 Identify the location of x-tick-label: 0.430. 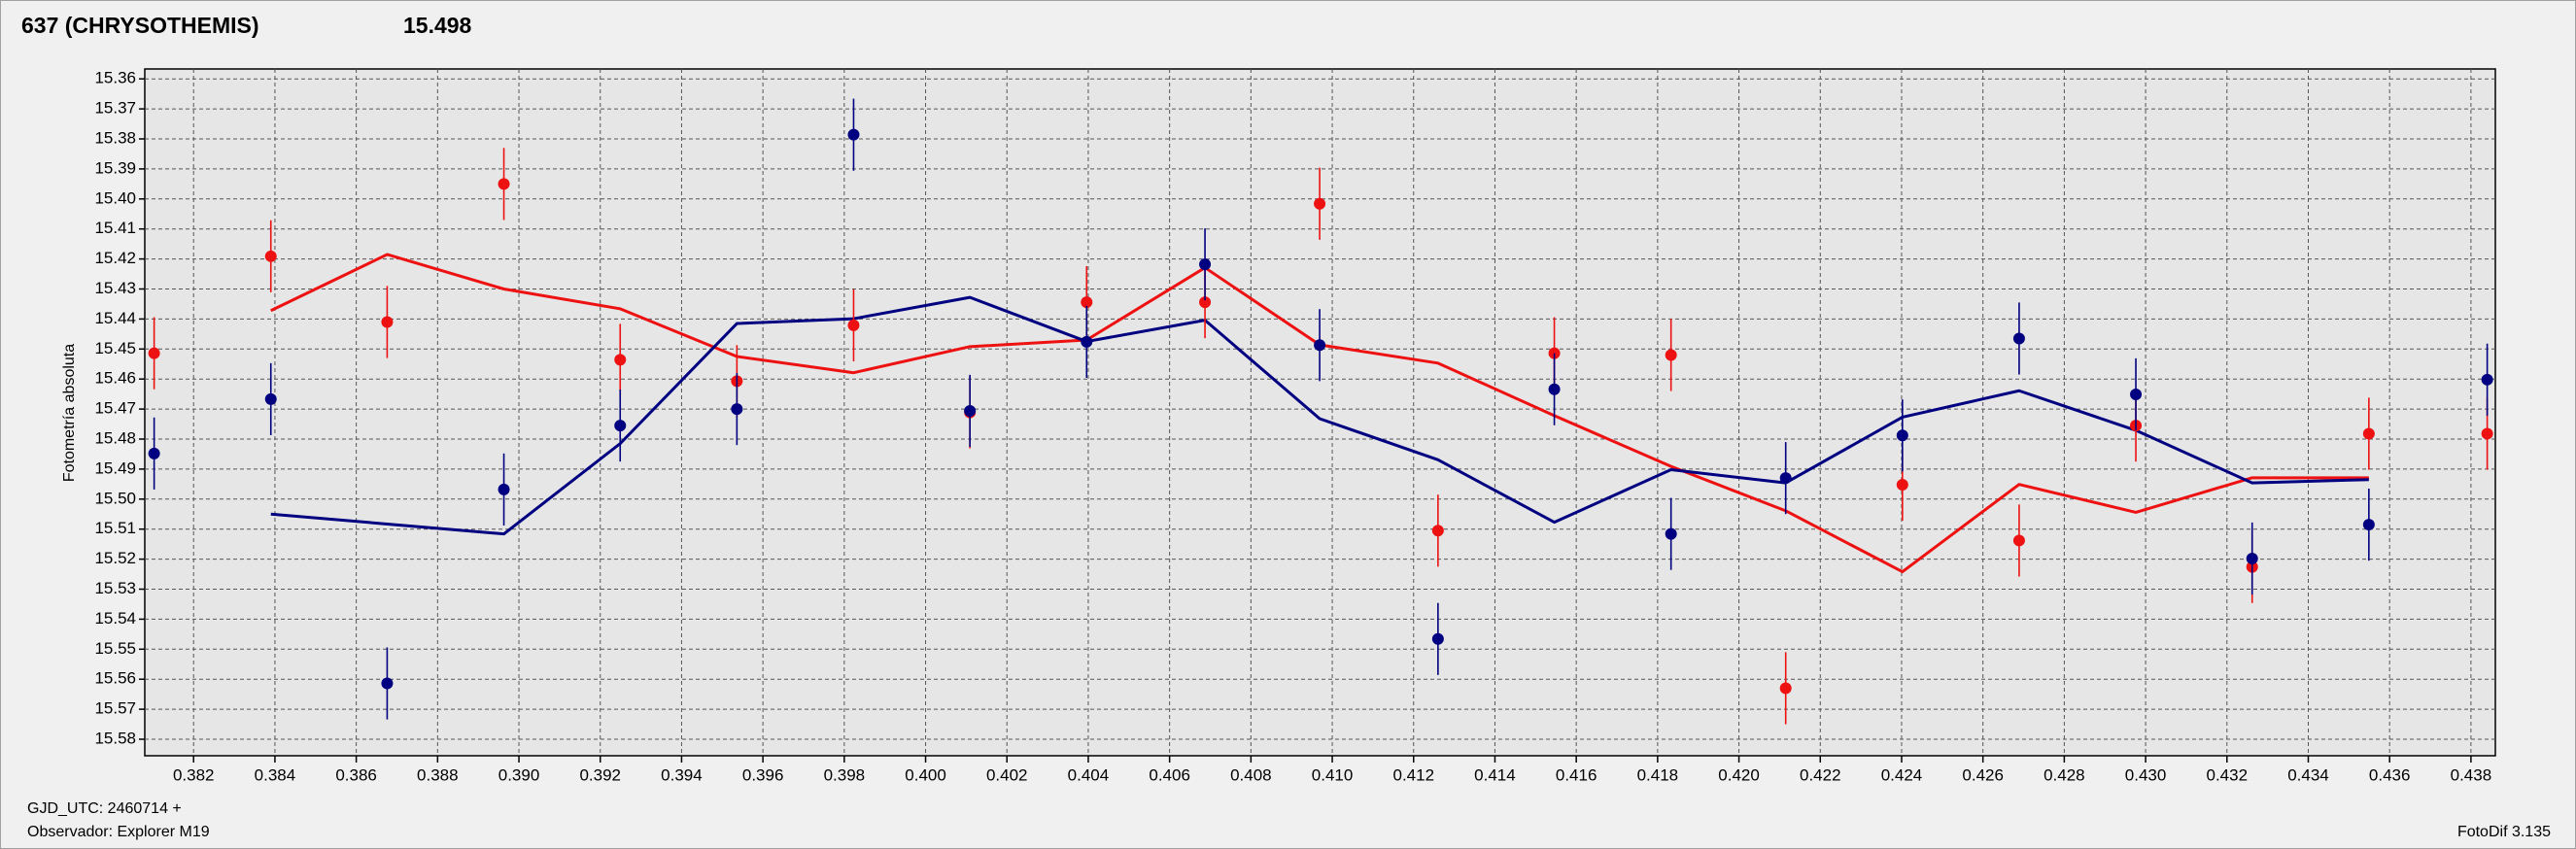
(2146, 774).